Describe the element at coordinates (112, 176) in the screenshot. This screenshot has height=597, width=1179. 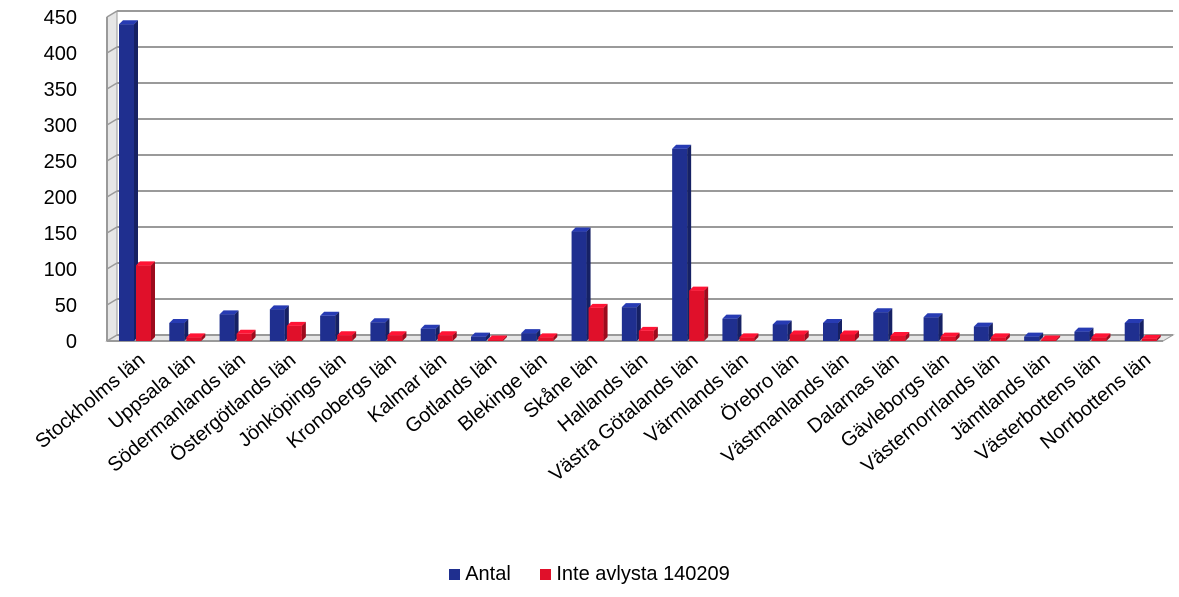
I see `side-wall` at that location.